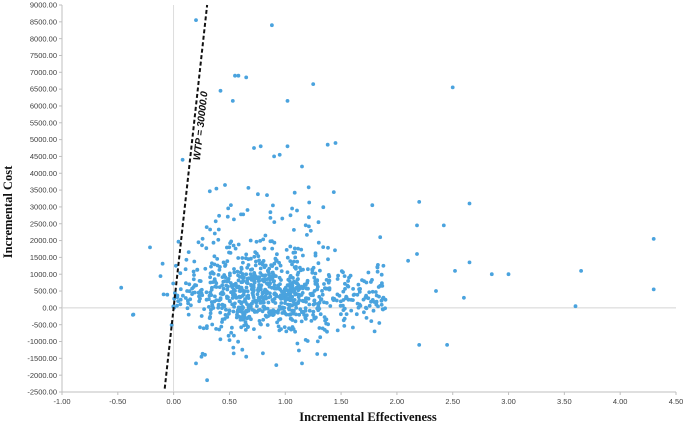  What do you see at coordinates (43, 55) in the screenshot?
I see `y-tick-label: 7500.00` at bounding box center [43, 55].